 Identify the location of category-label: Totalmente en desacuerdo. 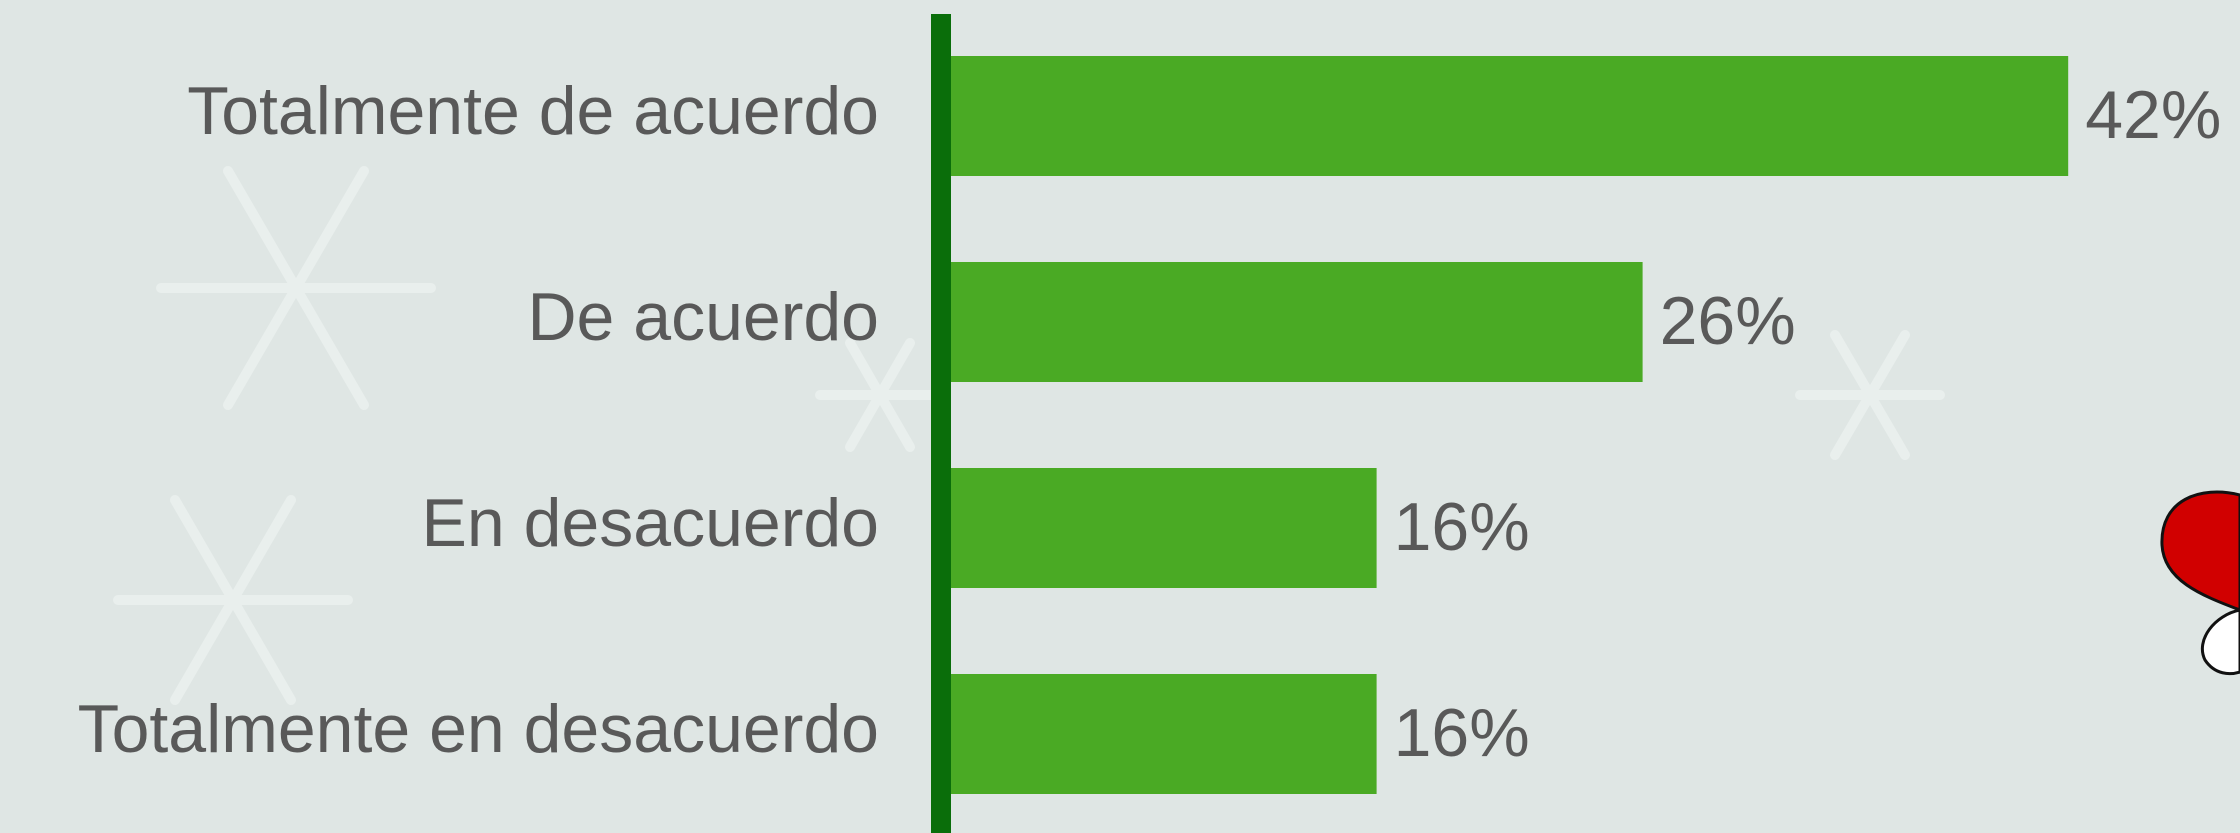
(478, 729).